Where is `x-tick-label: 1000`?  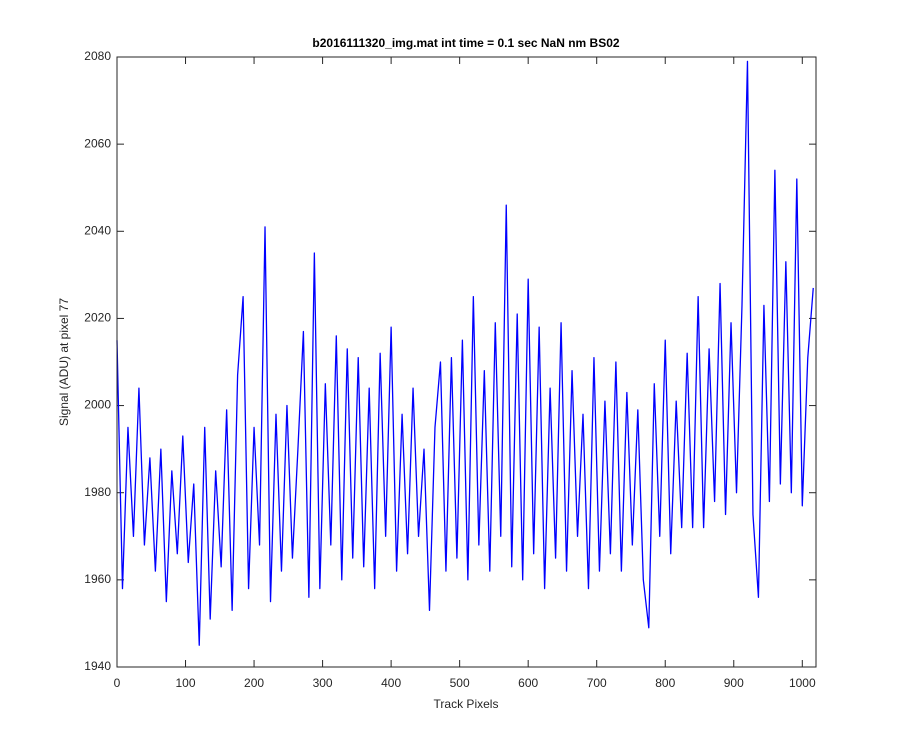
x-tick-label: 1000 is located at coordinates (802, 683).